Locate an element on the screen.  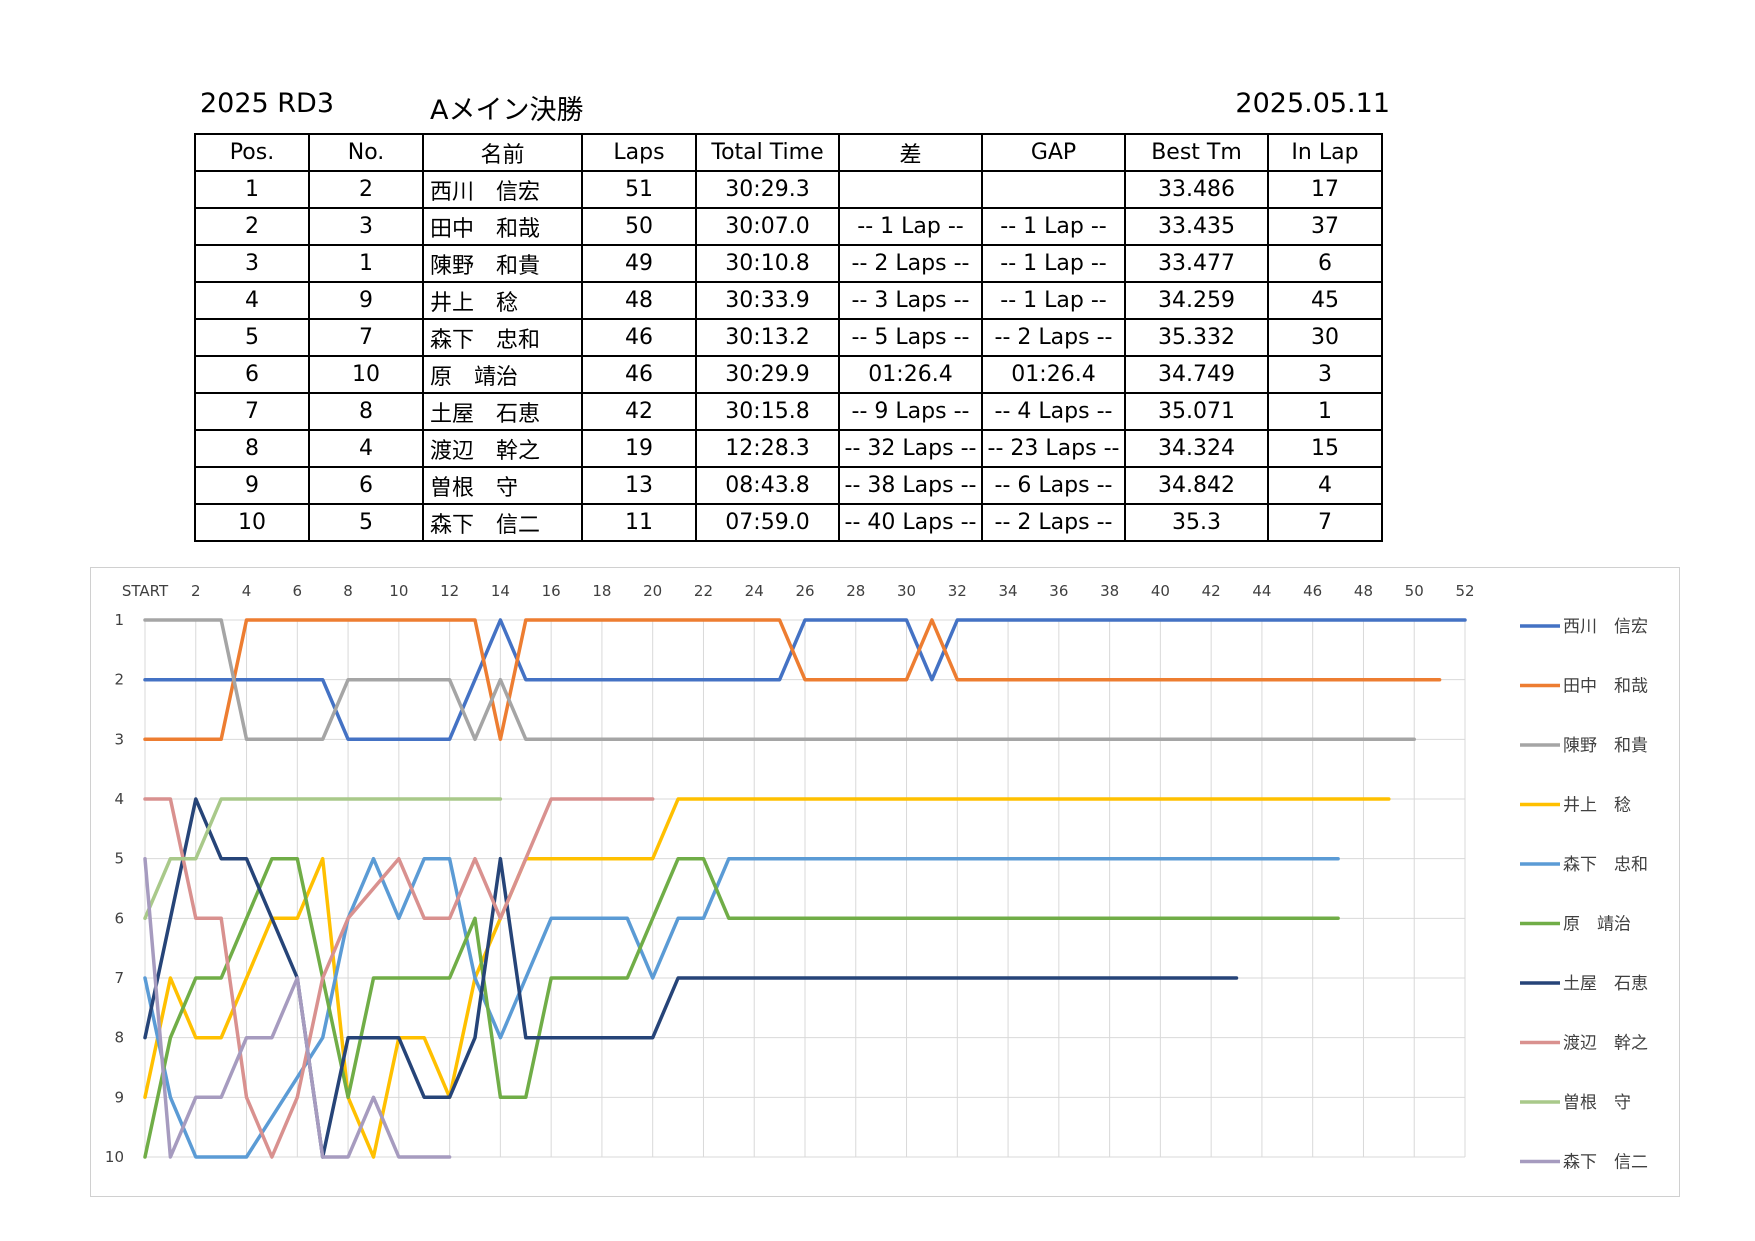
column-header: Pos. is located at coordinates (252, 152).